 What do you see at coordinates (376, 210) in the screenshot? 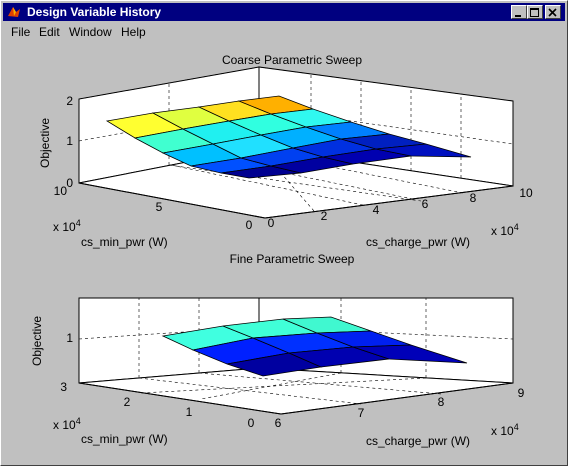
I see `coarse-x-tick: 4` at bounding box center [376, 210].